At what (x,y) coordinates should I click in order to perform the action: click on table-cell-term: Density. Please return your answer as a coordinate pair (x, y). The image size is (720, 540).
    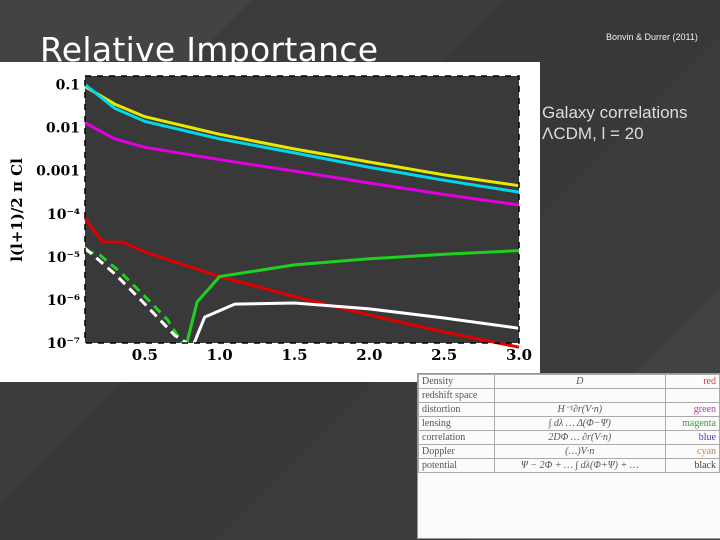
    Looking at the image, I should click on (457, 381).